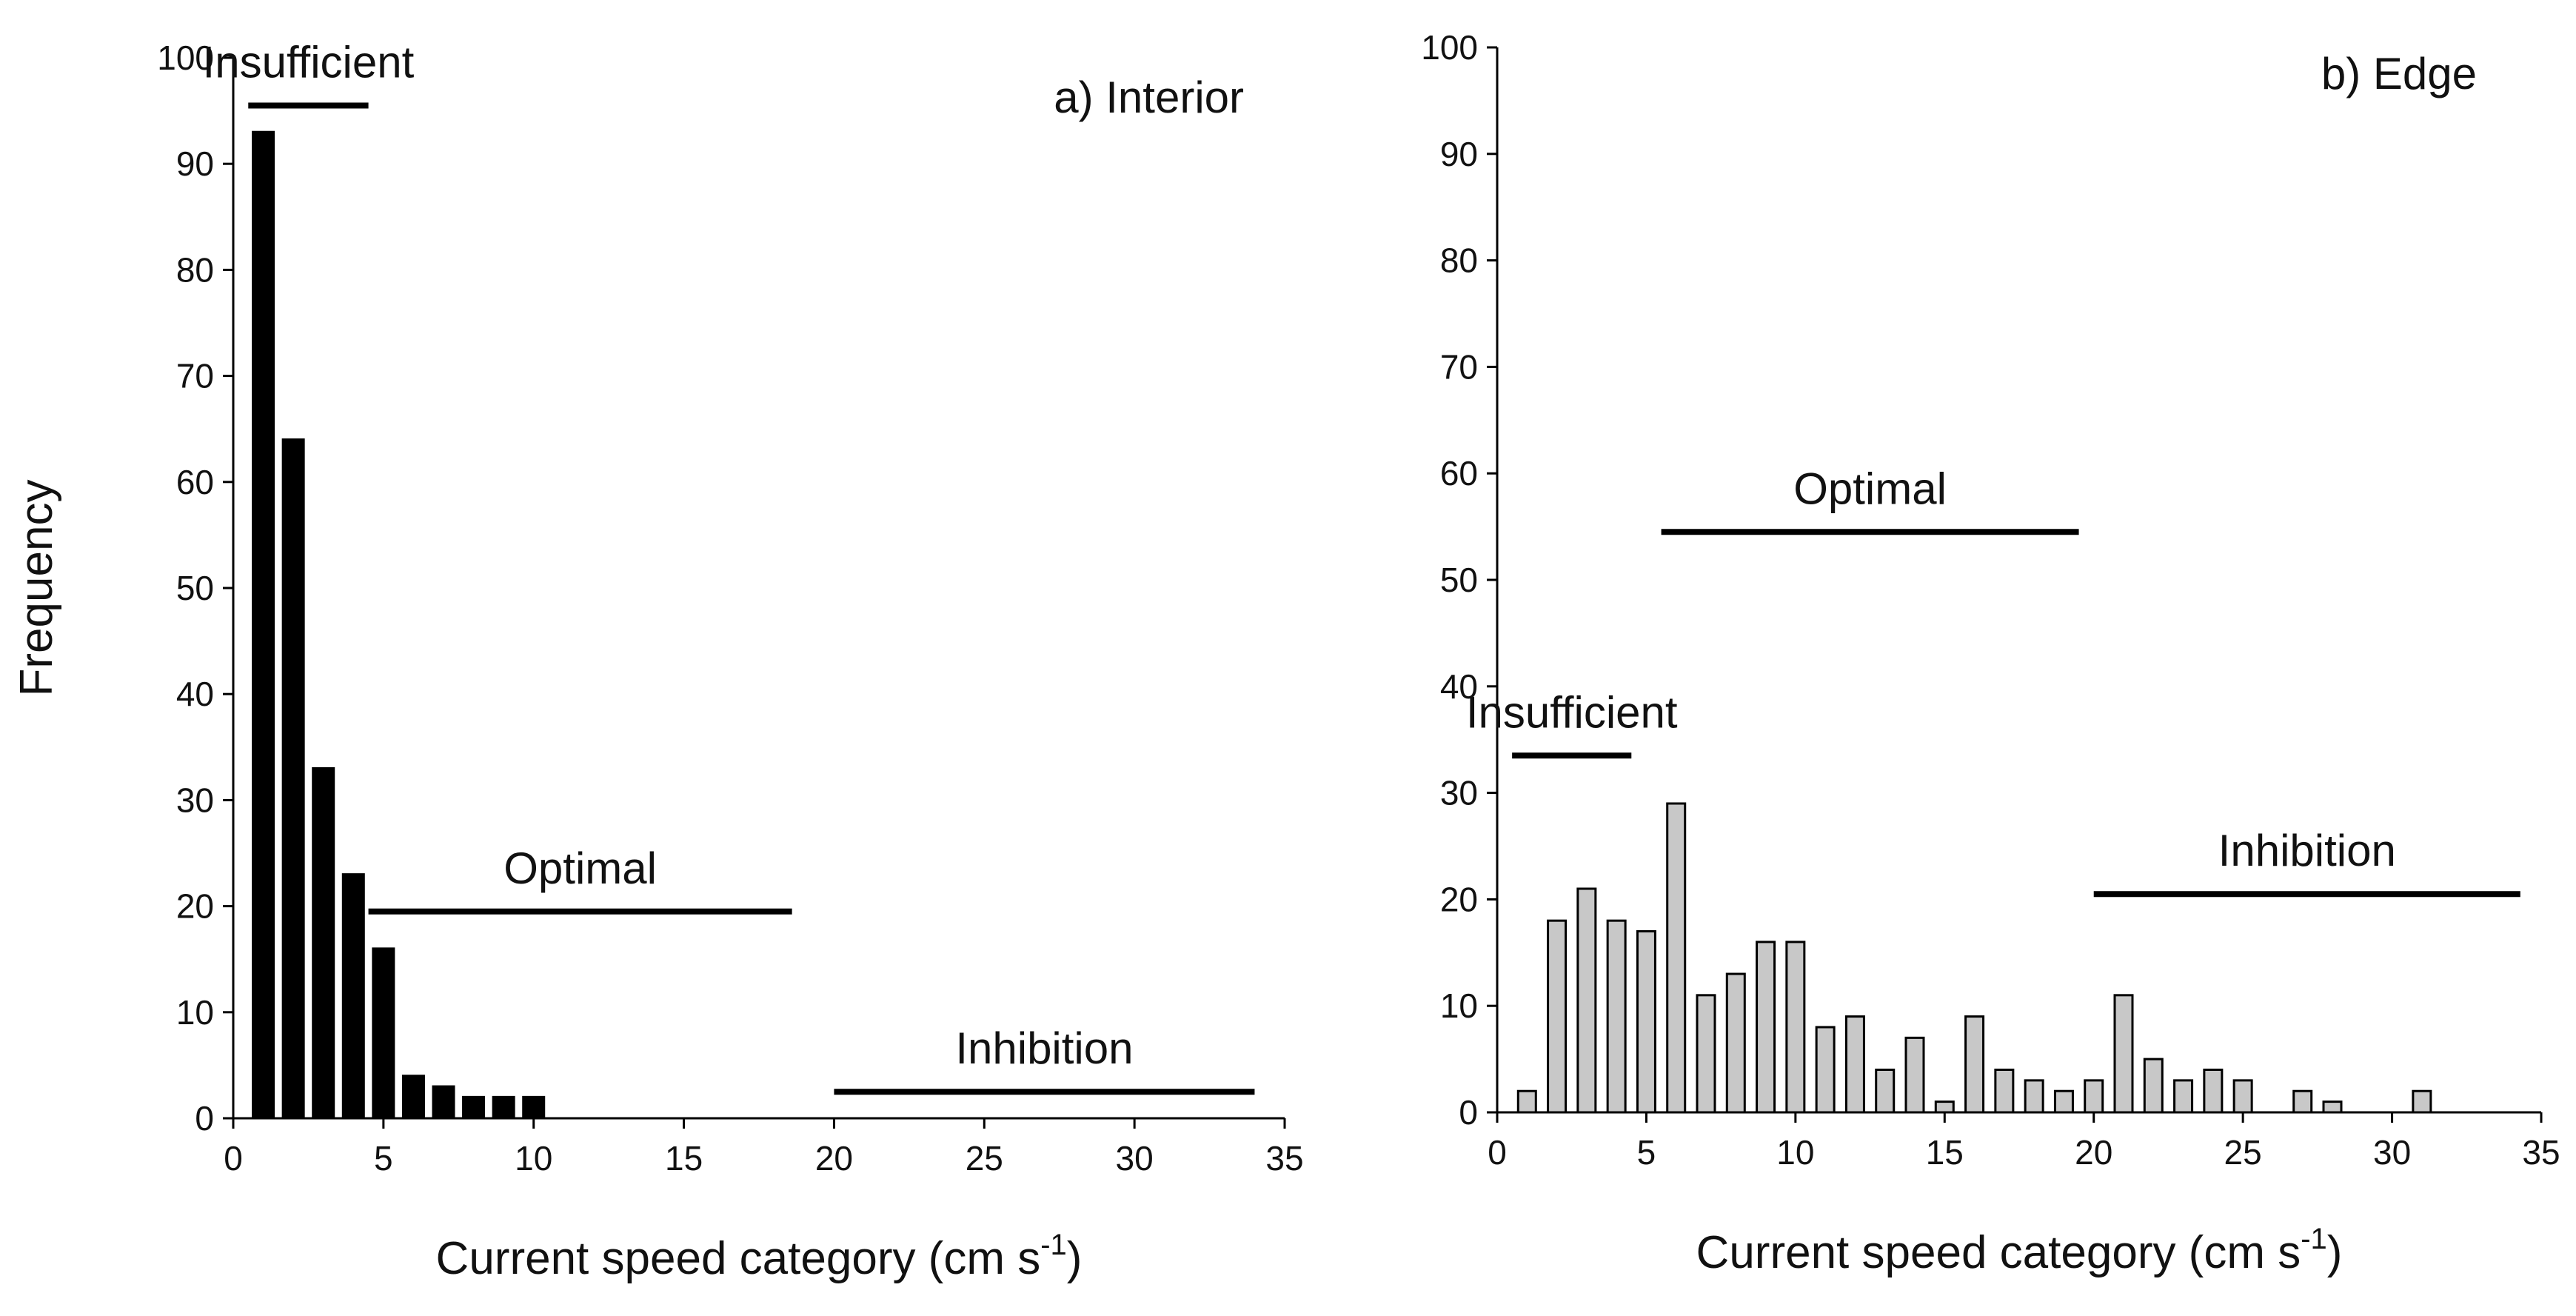  I want to click on panel-title: b) Edge, so click(2399, 73).